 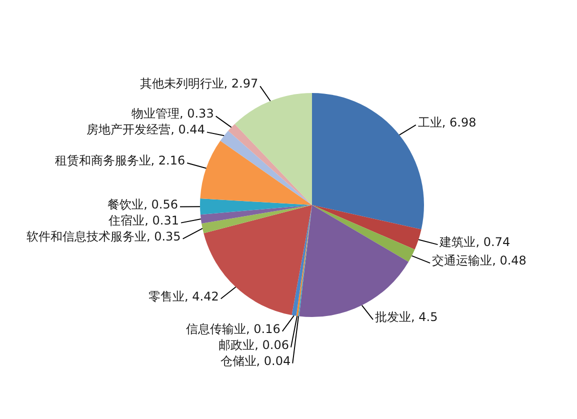 What do you see at coordinates (187, 129) in the screenshot?
I see `data-label: , 0.44` at bounding box center [187, 129].